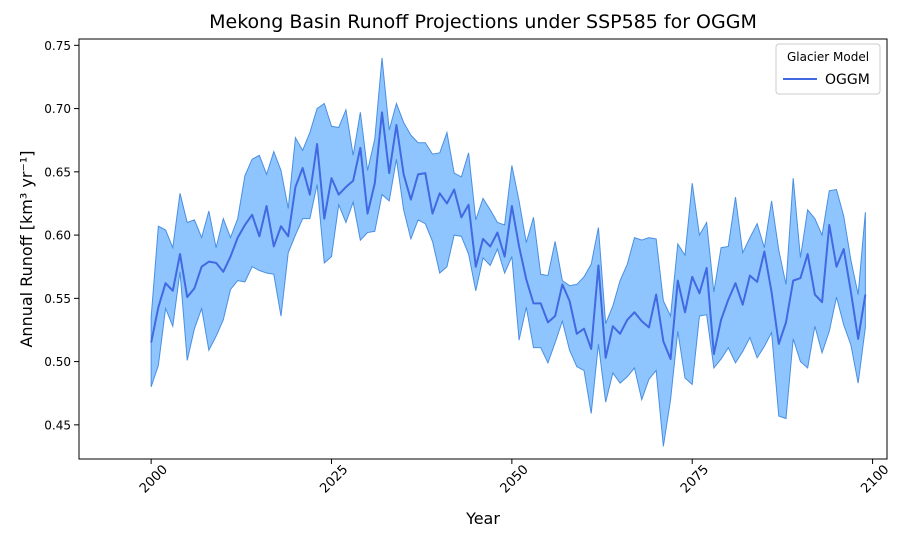  What do you see at coordinates (334, 479) in the screenshot?
I see `x-tick-label: 2025` at bounding box center [334, 479].